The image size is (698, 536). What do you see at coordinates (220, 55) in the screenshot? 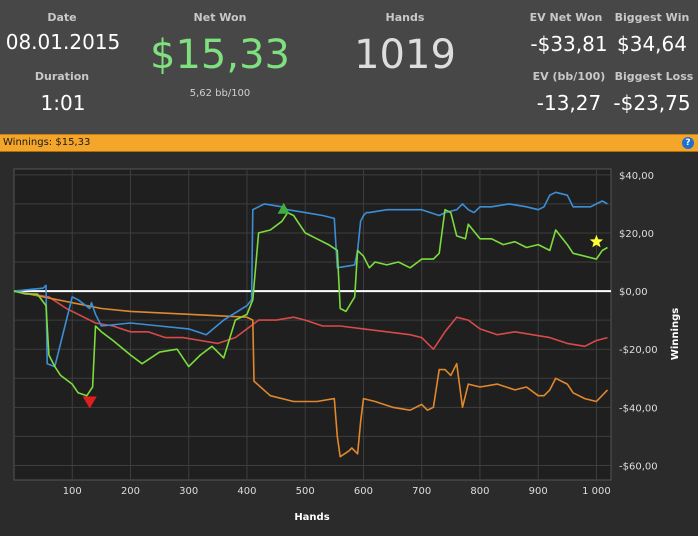
I see `net-won-value: $15,33` at bounding box center [220, 55].